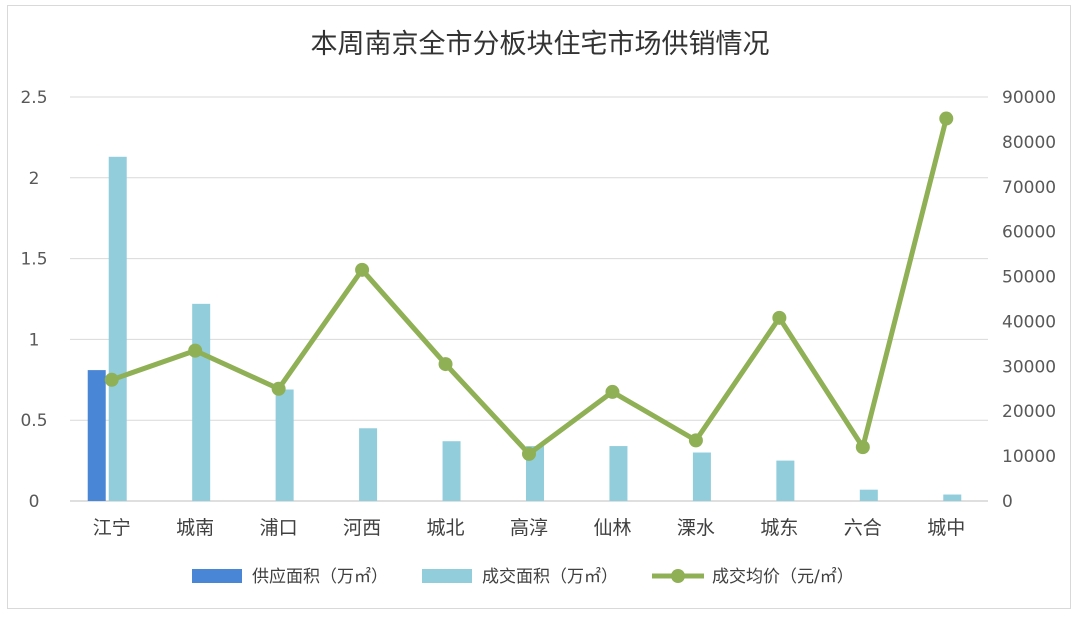  What do you see at coordinates (1029, 278) in the screenshot?
I see `right-tick-label: 50000` at bounding box center [1029, 278].